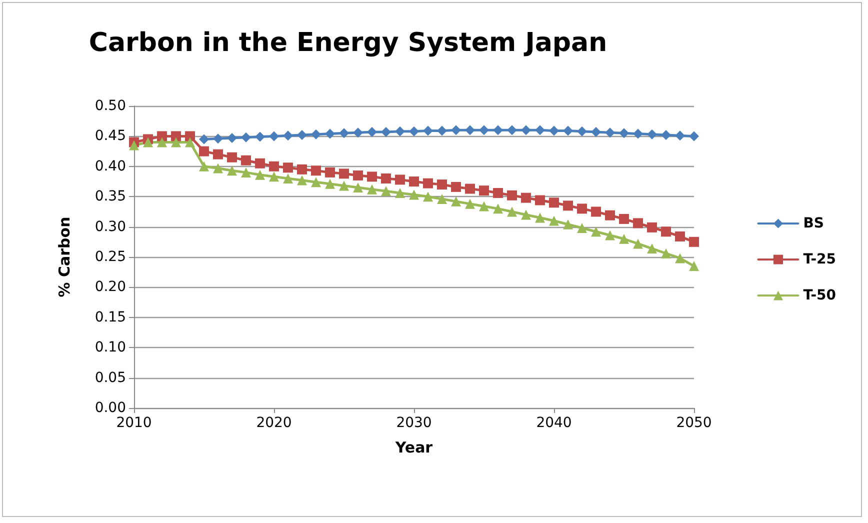  I want to click on x-tick-label: 2010, so click(134, 423).